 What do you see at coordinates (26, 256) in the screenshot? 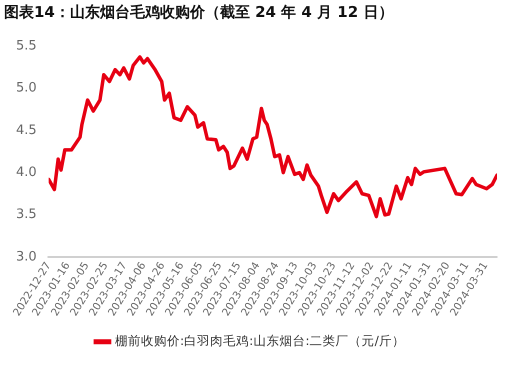
I see `y-tick-label: 3.0` at bounding box center [26, 256].